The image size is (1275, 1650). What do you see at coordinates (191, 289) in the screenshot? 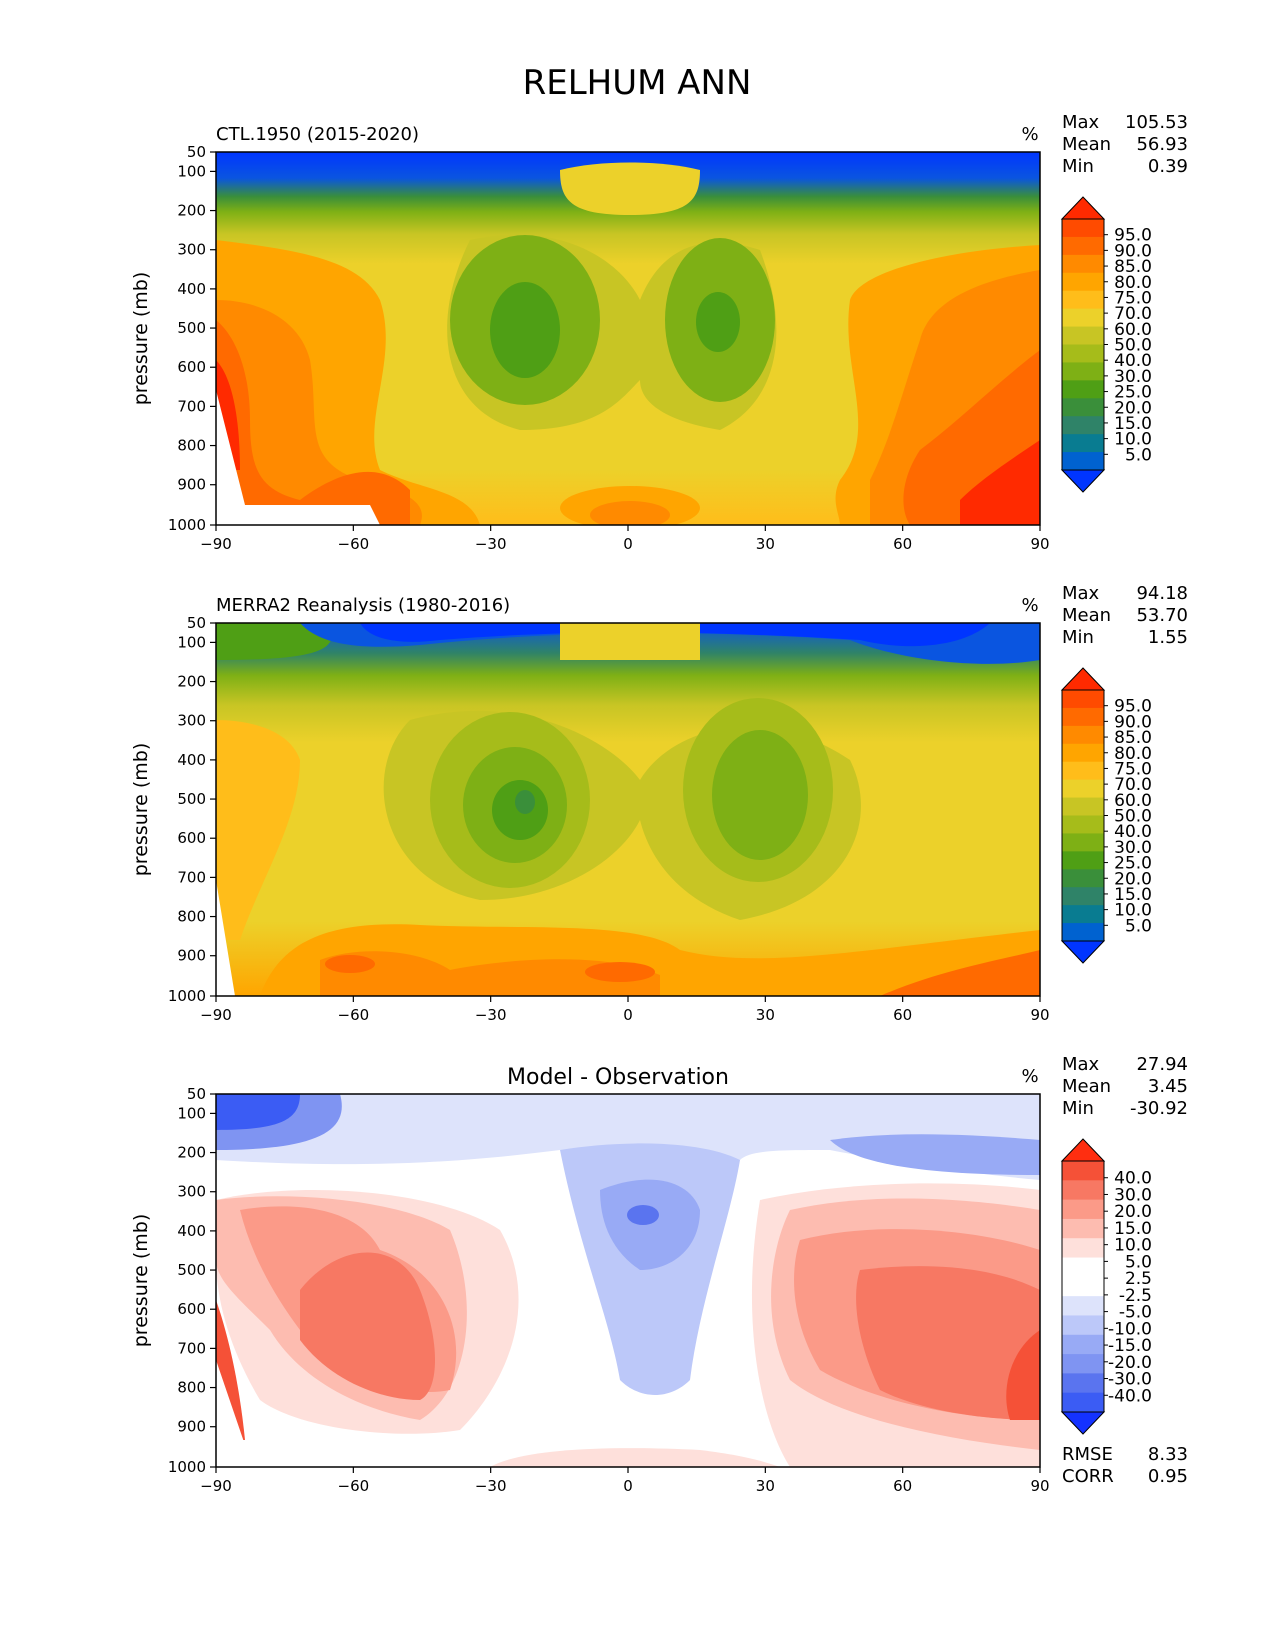
I see `y-tick-label: 400` at bounding box center [191, 289].